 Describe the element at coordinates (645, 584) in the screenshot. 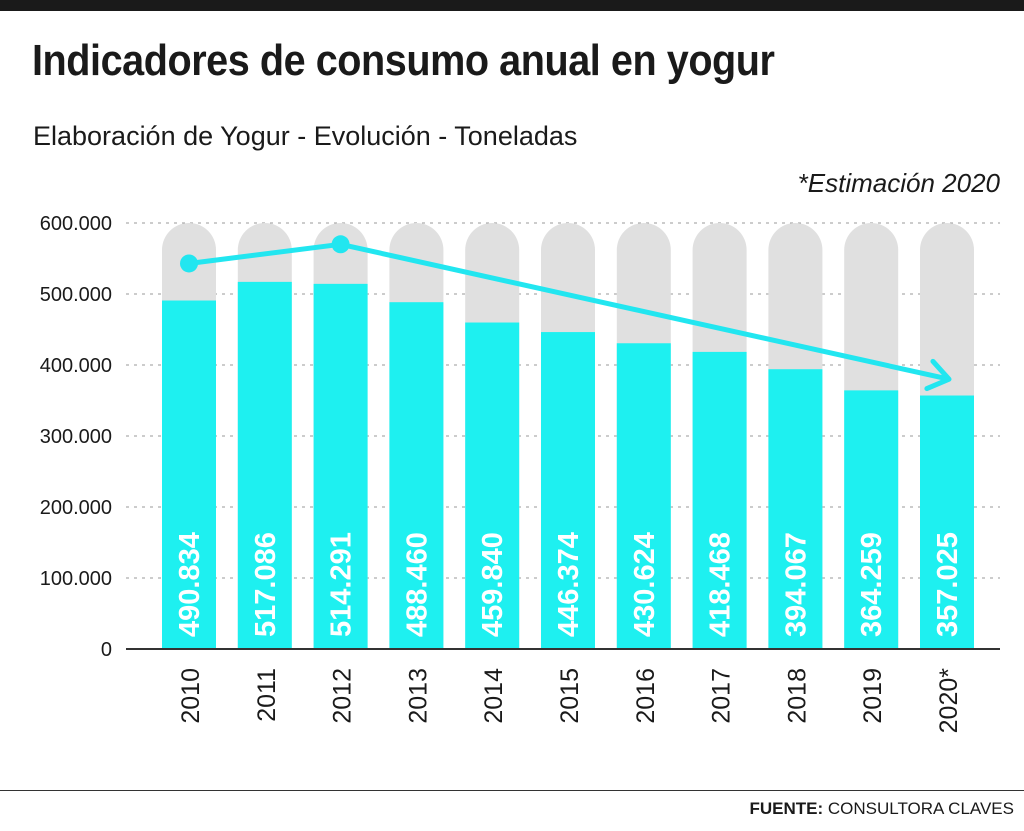

I see `bar-value-label: 430.624` at that location.